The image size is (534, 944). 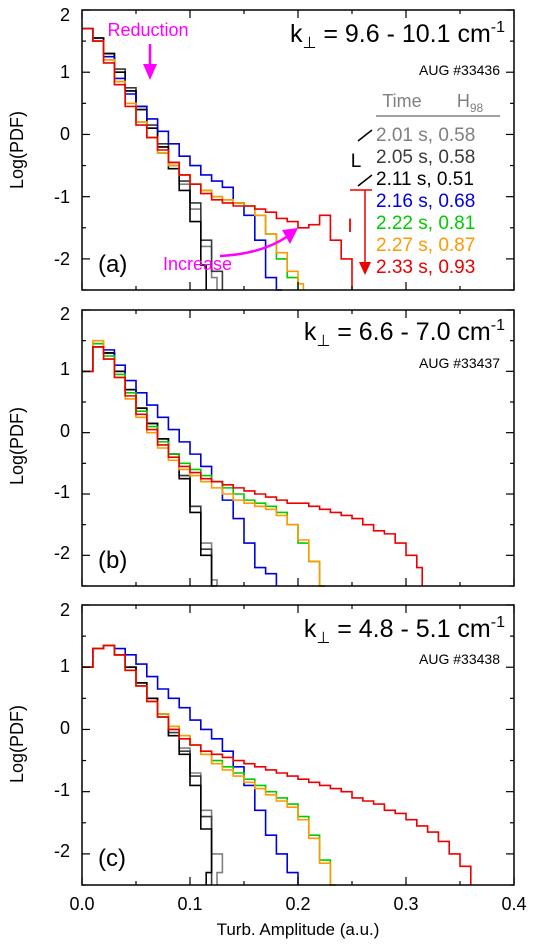 What do you see at coordinates (356, 161) in the screenshot?
I see `legend-phase-l: L` at bounding box center [356, 161].